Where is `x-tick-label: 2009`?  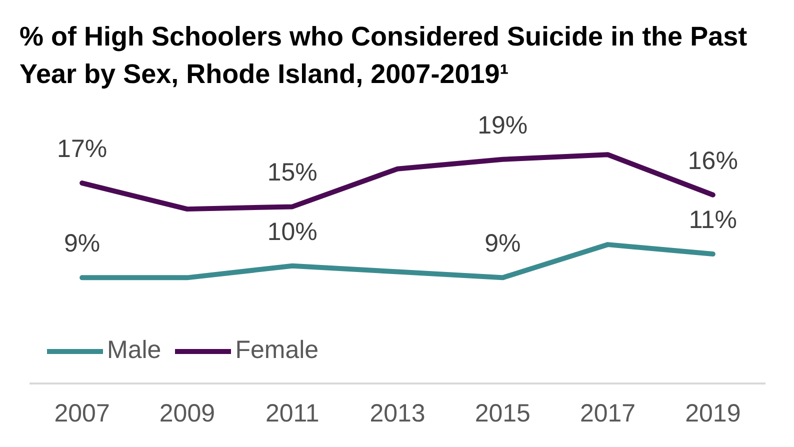 x-tick-label: 2009 is located at coordinates (187, 414).